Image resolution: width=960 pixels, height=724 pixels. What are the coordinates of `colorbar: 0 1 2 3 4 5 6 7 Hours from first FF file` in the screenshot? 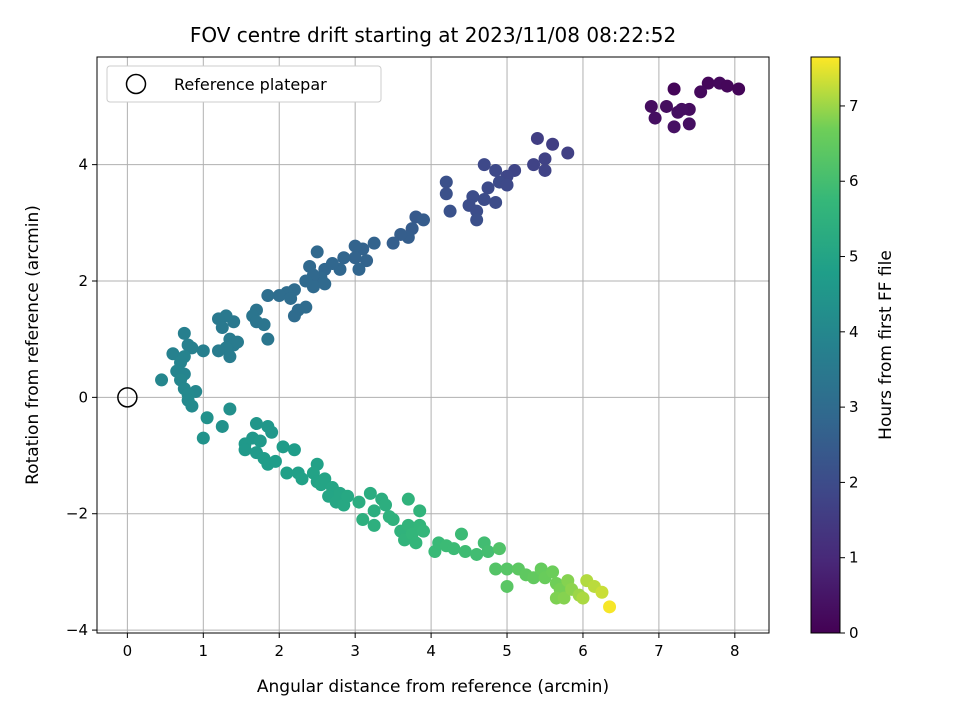 It's located at (853, 349).